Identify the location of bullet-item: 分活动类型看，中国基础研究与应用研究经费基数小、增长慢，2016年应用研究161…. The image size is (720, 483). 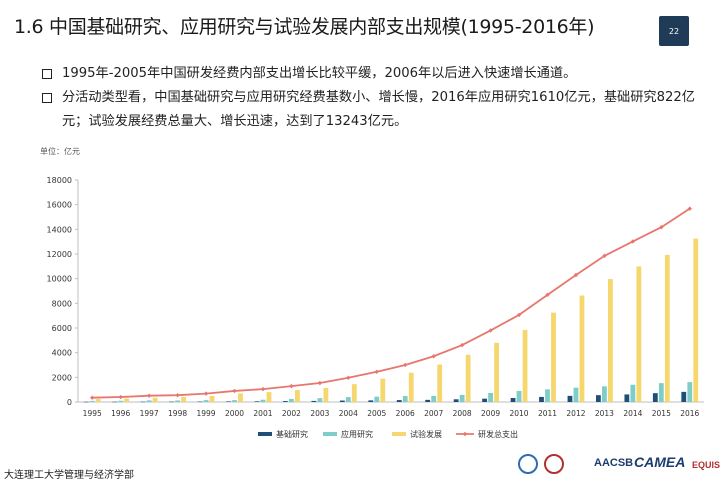
(366, 110).